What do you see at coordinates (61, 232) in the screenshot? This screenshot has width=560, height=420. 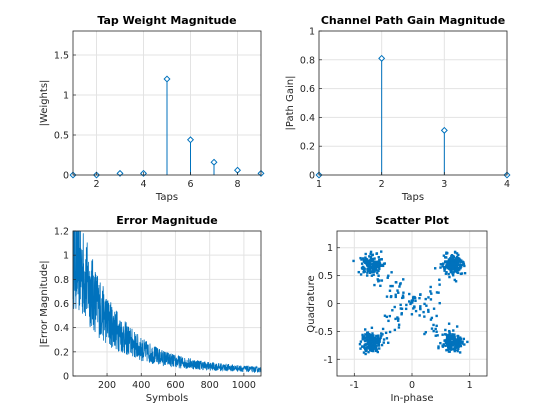 I see `err-ytick-label: 1.2` at bounding box center [61, 232].